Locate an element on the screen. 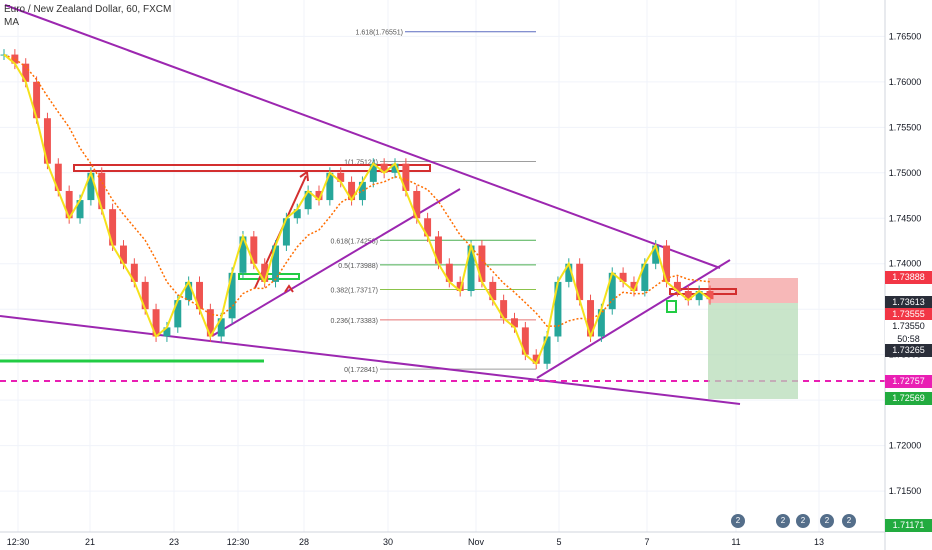 The height and width of the screenshot is (550, 932). price-tick-label: 1.76500 is located at coordinates (905, 36).